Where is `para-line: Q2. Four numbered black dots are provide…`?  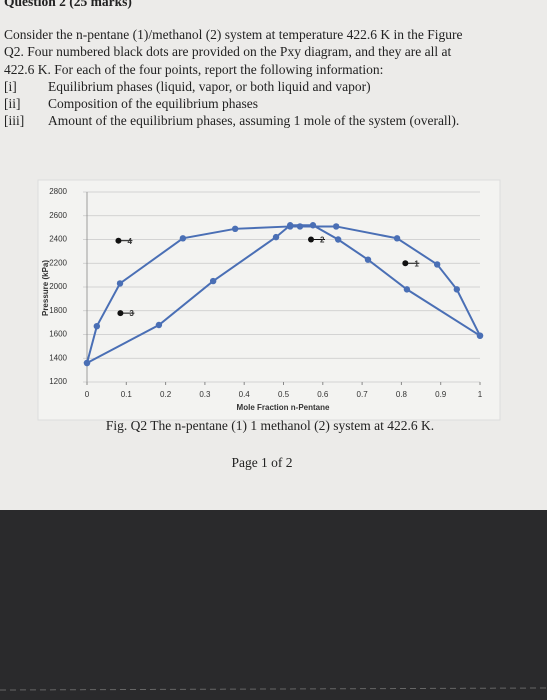
para-line: Q2. Four numbered black dots are provide… is located at coordinates (227, 51).